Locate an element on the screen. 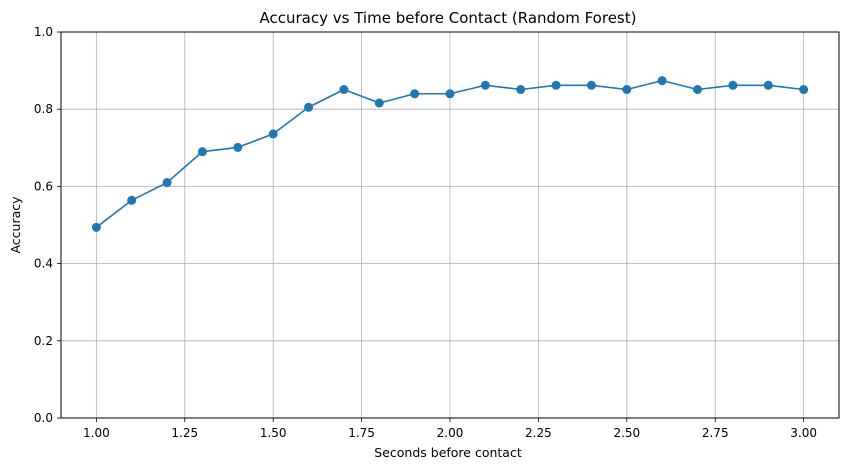  x-tick-label: 2.50 is located at coordinates (626, 433).